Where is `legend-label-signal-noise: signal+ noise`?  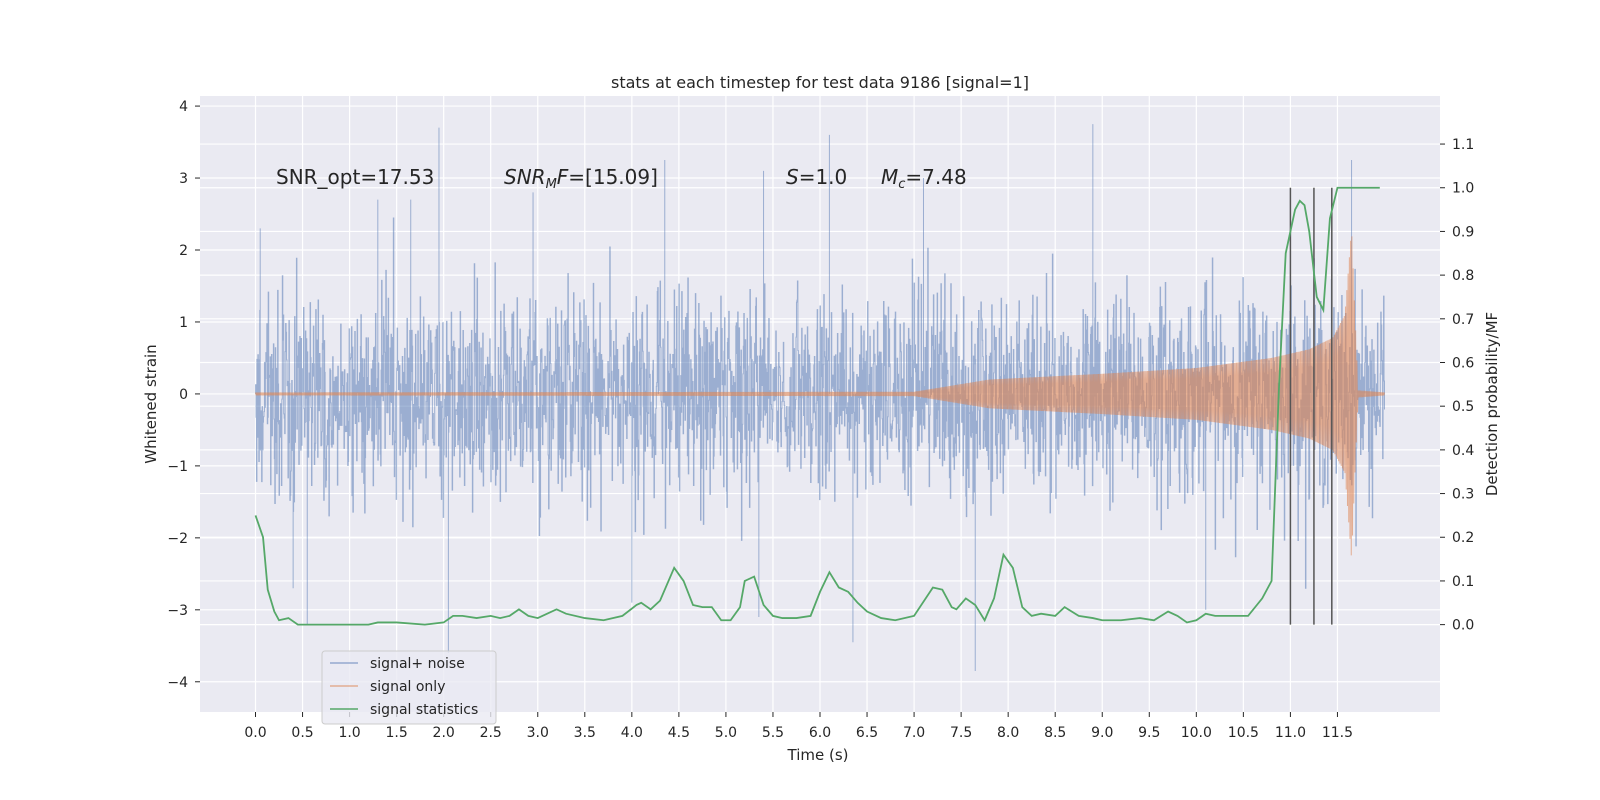
legend-label-signal-noise: signal+ noise is located at coordinates (417, 664).